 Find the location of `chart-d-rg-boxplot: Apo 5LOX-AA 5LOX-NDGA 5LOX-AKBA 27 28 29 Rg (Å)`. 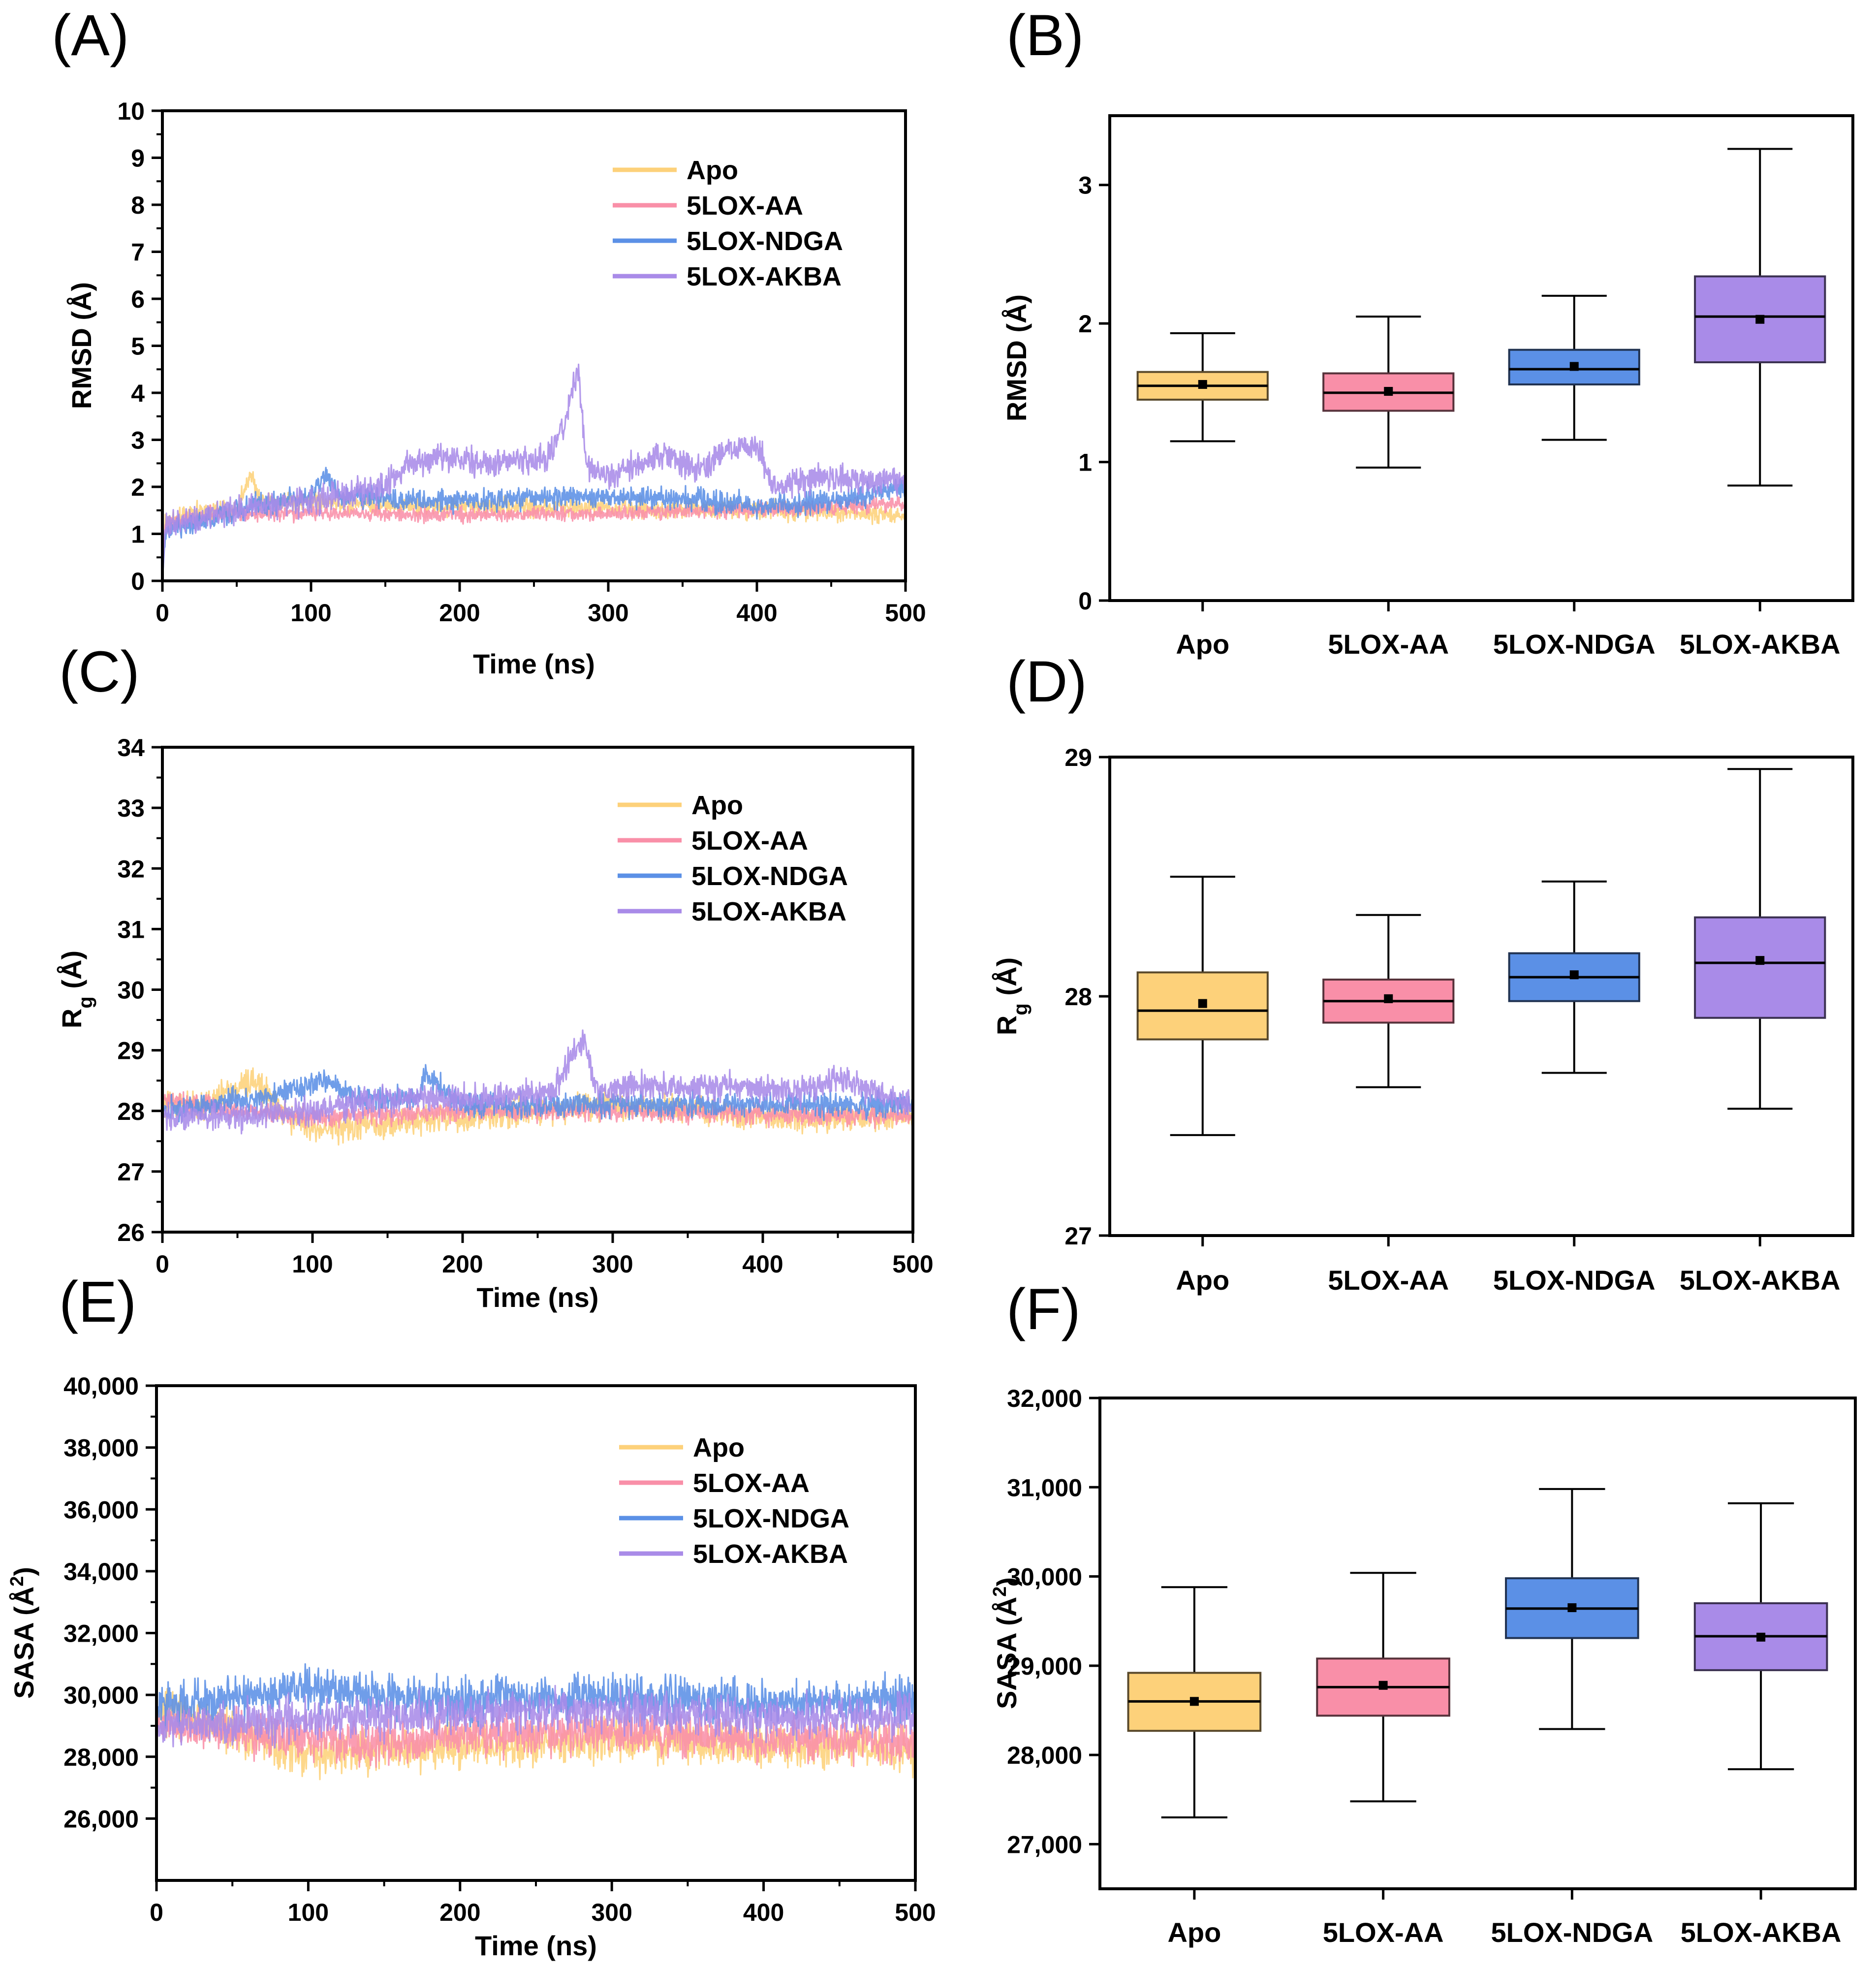

chart-d-rg-boxplot: Apo 5LOX-AA 5LOX-NDGA 5LOX-AKBA 27 28 29 Rg (Å) is located at coordinates (1422, 1020).